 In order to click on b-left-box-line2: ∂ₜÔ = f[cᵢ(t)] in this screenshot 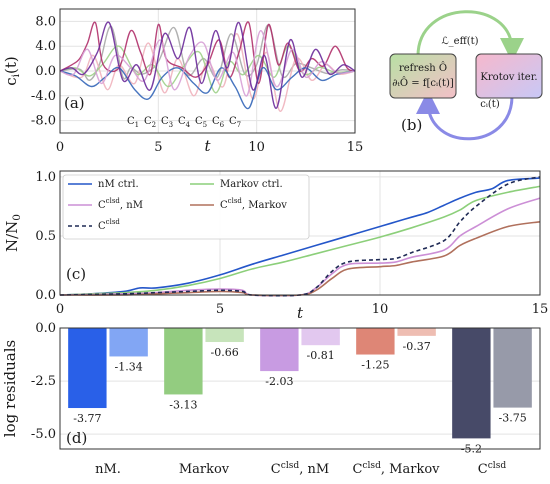, I will do `click(423, 83)`.